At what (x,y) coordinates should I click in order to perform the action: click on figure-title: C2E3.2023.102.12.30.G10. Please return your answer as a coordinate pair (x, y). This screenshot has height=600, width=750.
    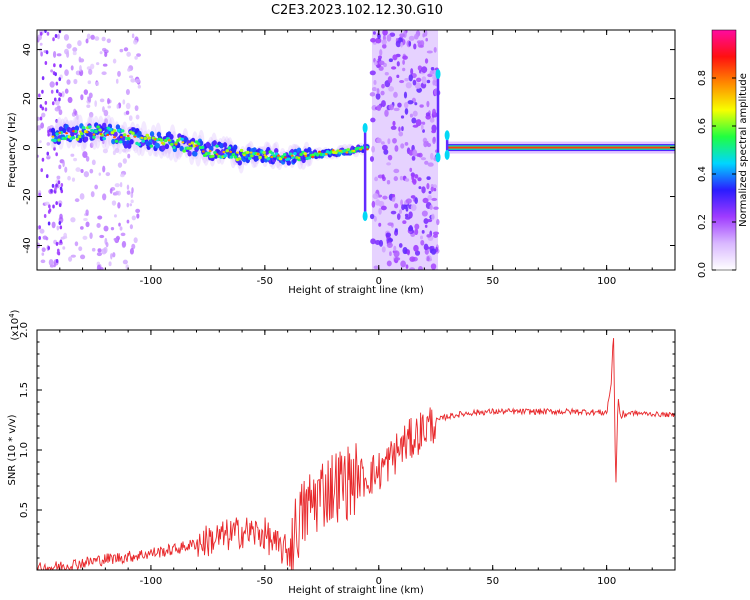
    Looking at the image, I should click on (357, 10).